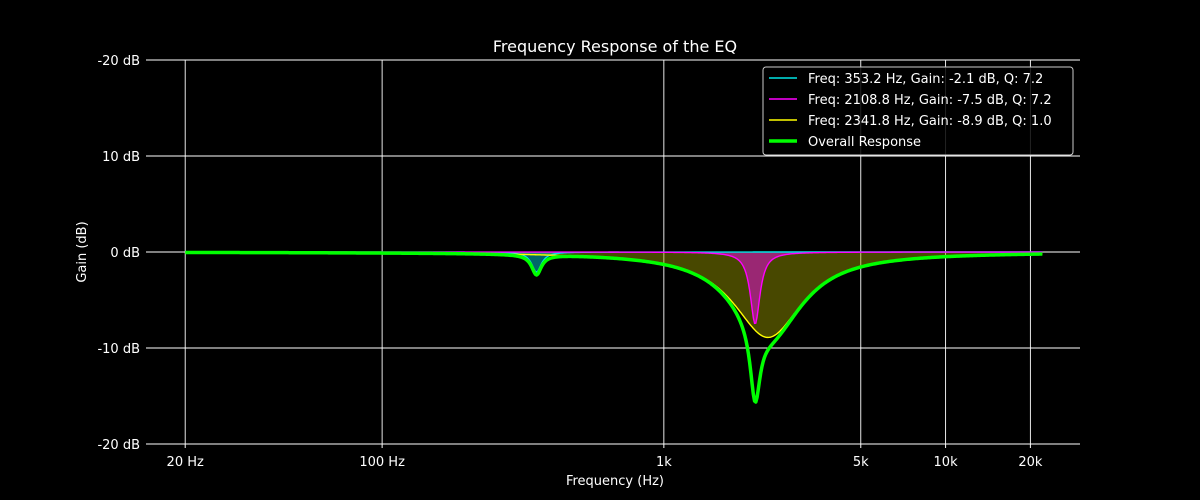  What do you see at coordinates (125, 253) in the screenshot?
I see `y-tick-label: 0 dB` at bounding box center [125, 253].